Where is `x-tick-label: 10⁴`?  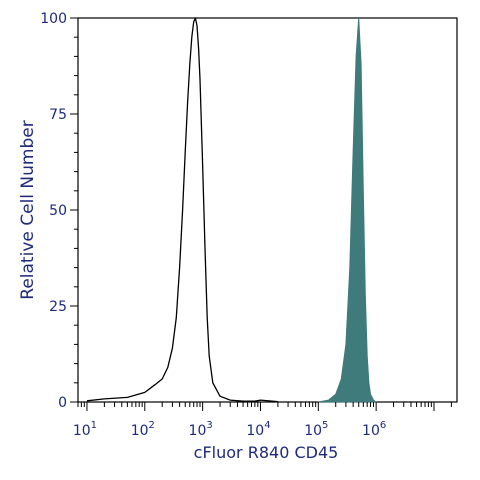 x-tick-label: 10⁴ is located at coordinates (258, 429).